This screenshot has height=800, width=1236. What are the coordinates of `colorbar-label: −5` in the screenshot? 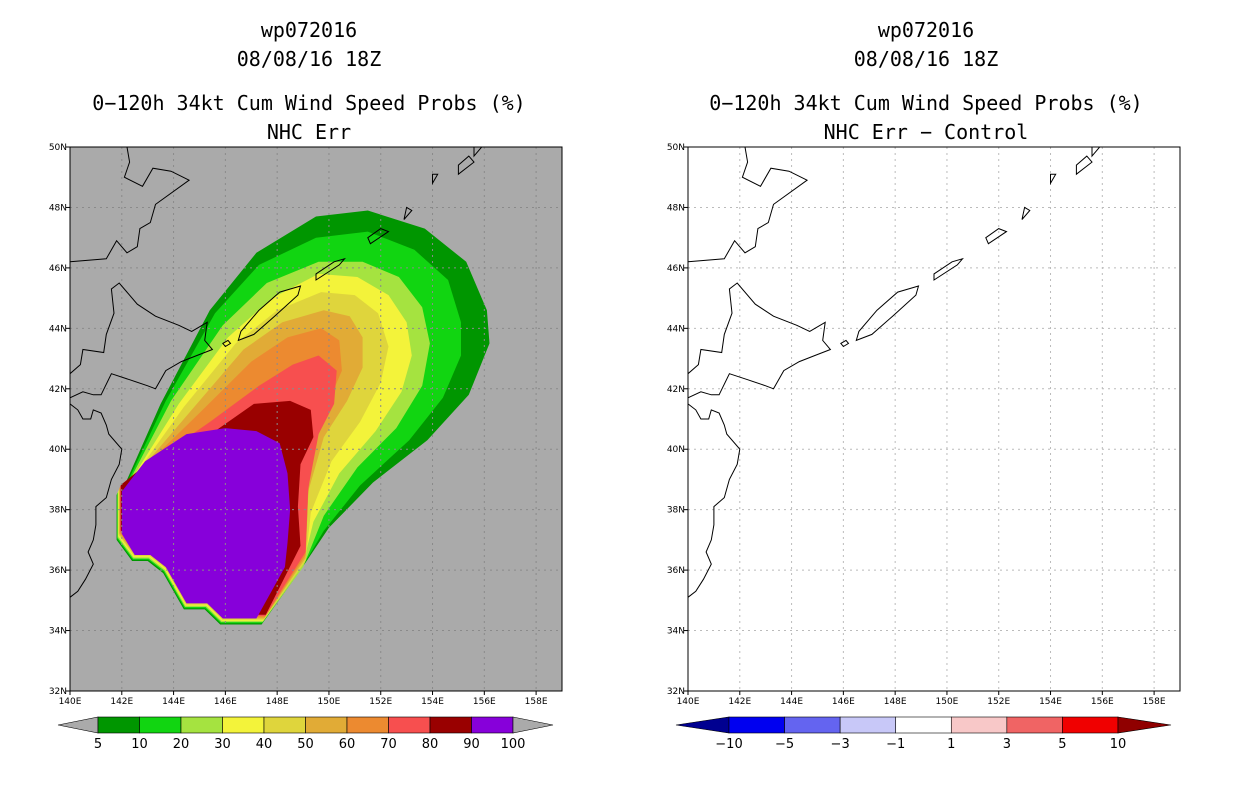 It's located at (784, 744).